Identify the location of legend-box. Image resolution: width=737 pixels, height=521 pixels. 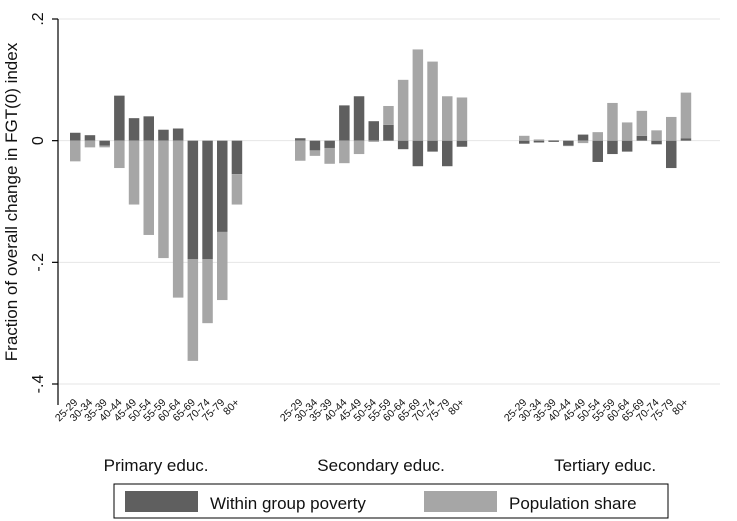
(391, 501).